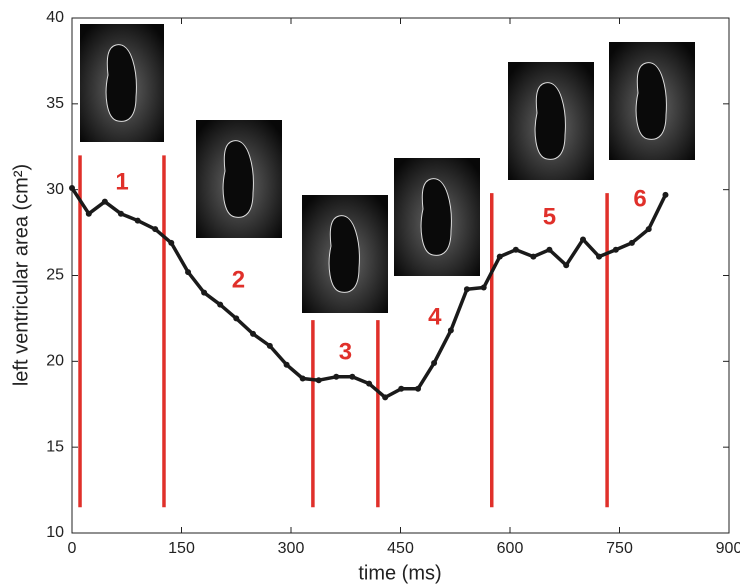 The width and height of the screenshot is (740, 588). What do you see at coordinates (728, 548) in the screenshot?
I see `x-tick-label: 900` at bounding box center [728, 548].